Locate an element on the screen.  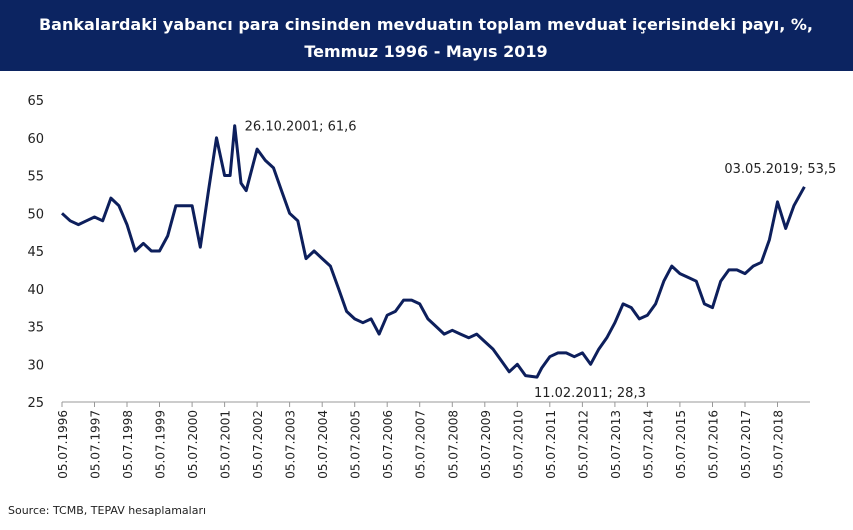
y-tick-label: 60 is located at coordinates (35, 139).